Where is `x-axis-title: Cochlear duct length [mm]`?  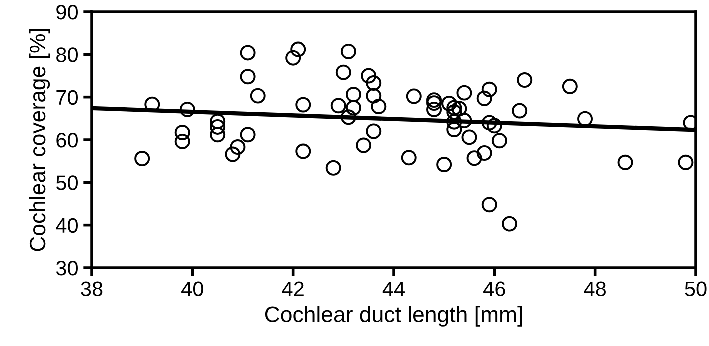
x-axis-title: Cochlear duct length [mm] is located at coordinates (393, 316).